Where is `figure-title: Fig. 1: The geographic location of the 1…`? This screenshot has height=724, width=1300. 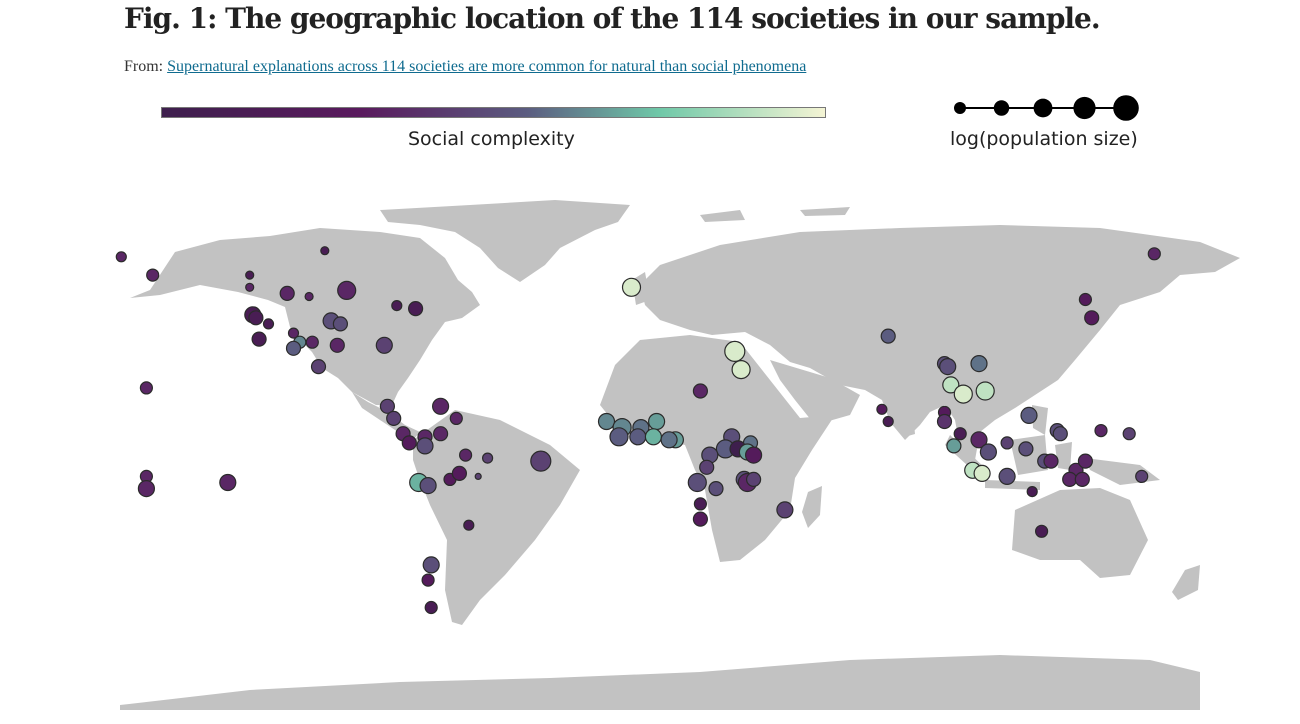 figure-title: Fig. 1: The geographic location of the 1… is located at coordinates (612, 18).